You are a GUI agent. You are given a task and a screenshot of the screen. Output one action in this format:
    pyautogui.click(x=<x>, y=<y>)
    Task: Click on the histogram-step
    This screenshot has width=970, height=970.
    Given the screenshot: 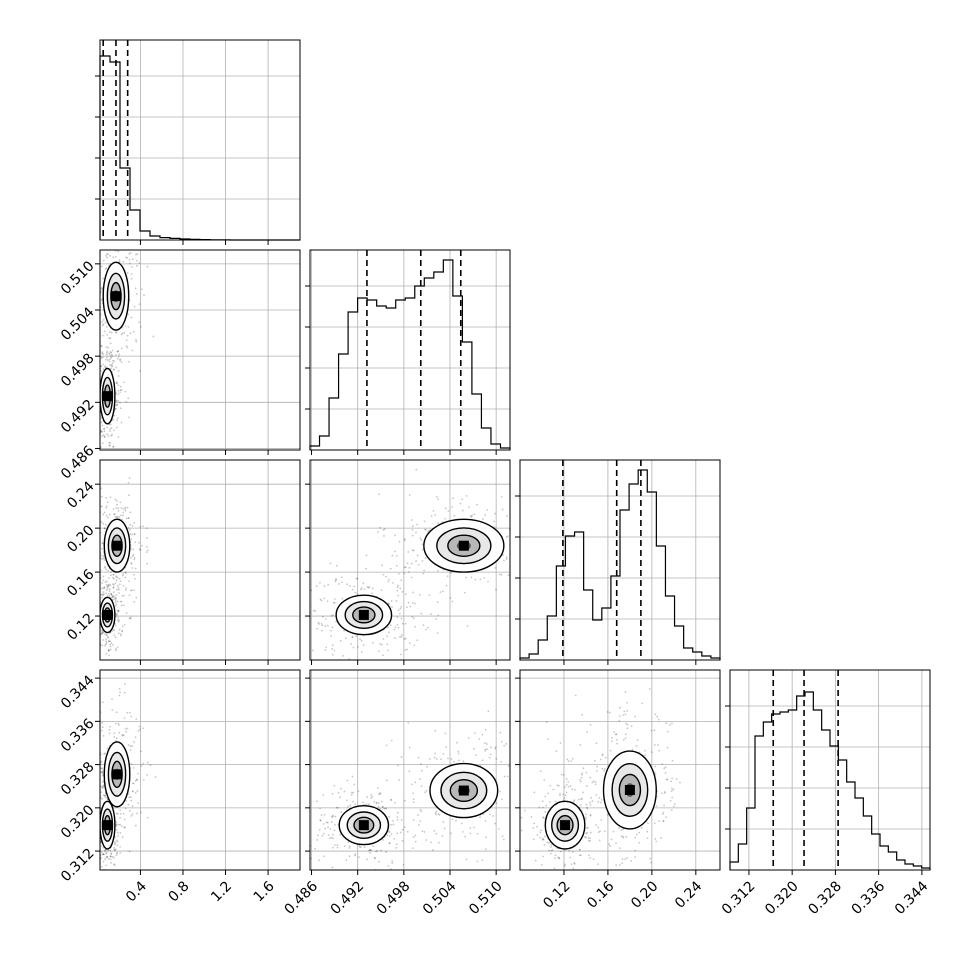 What is the action you would take?
    pyautogui.click(x=620, y=564)
    